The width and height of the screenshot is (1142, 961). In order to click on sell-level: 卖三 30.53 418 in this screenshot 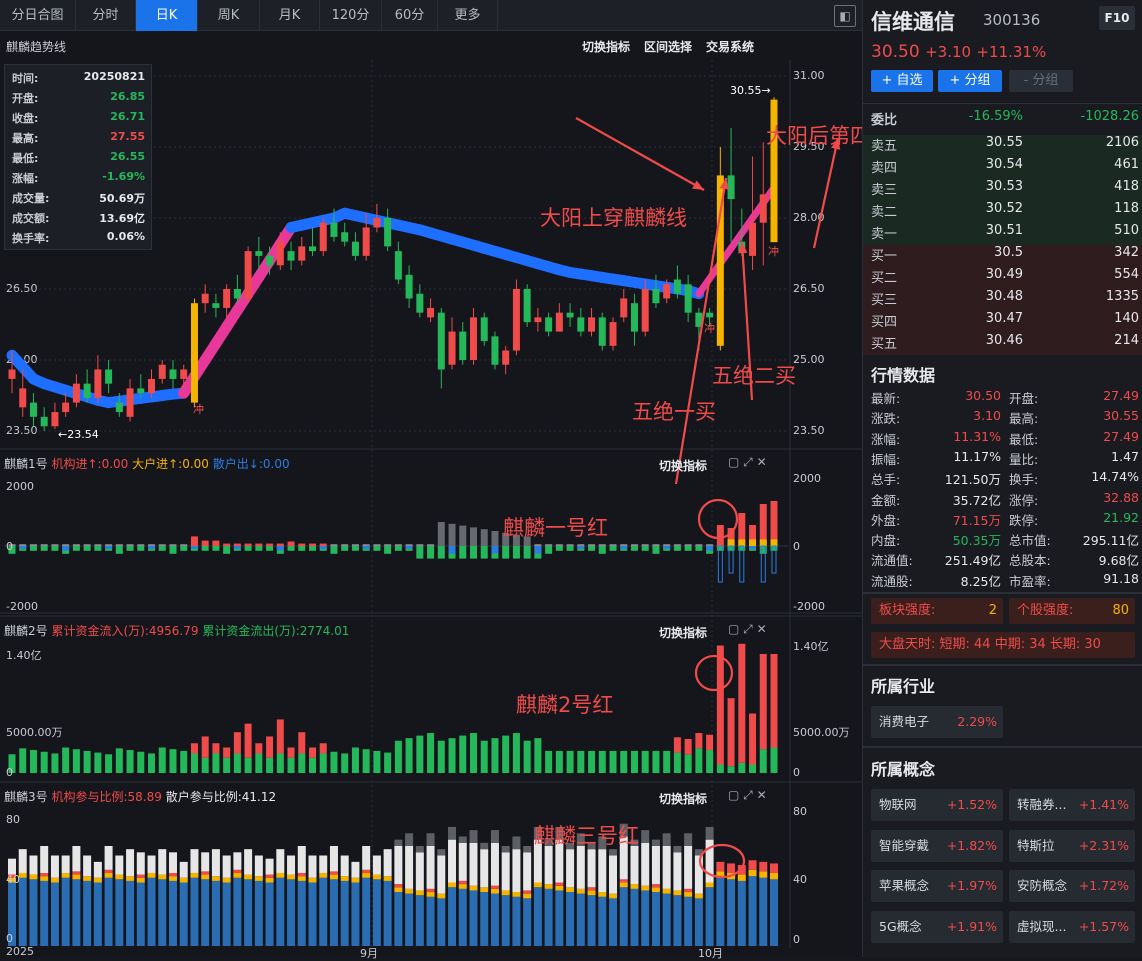, I will do `click(1002, 190)`.